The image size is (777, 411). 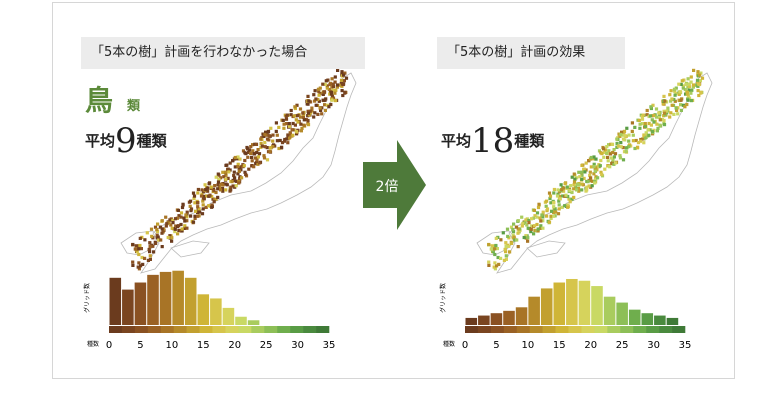 What do you see at coordinates (496, 345) in the screenshot?
I see `x-tick-label: 5` at bounding box center [496, 345].